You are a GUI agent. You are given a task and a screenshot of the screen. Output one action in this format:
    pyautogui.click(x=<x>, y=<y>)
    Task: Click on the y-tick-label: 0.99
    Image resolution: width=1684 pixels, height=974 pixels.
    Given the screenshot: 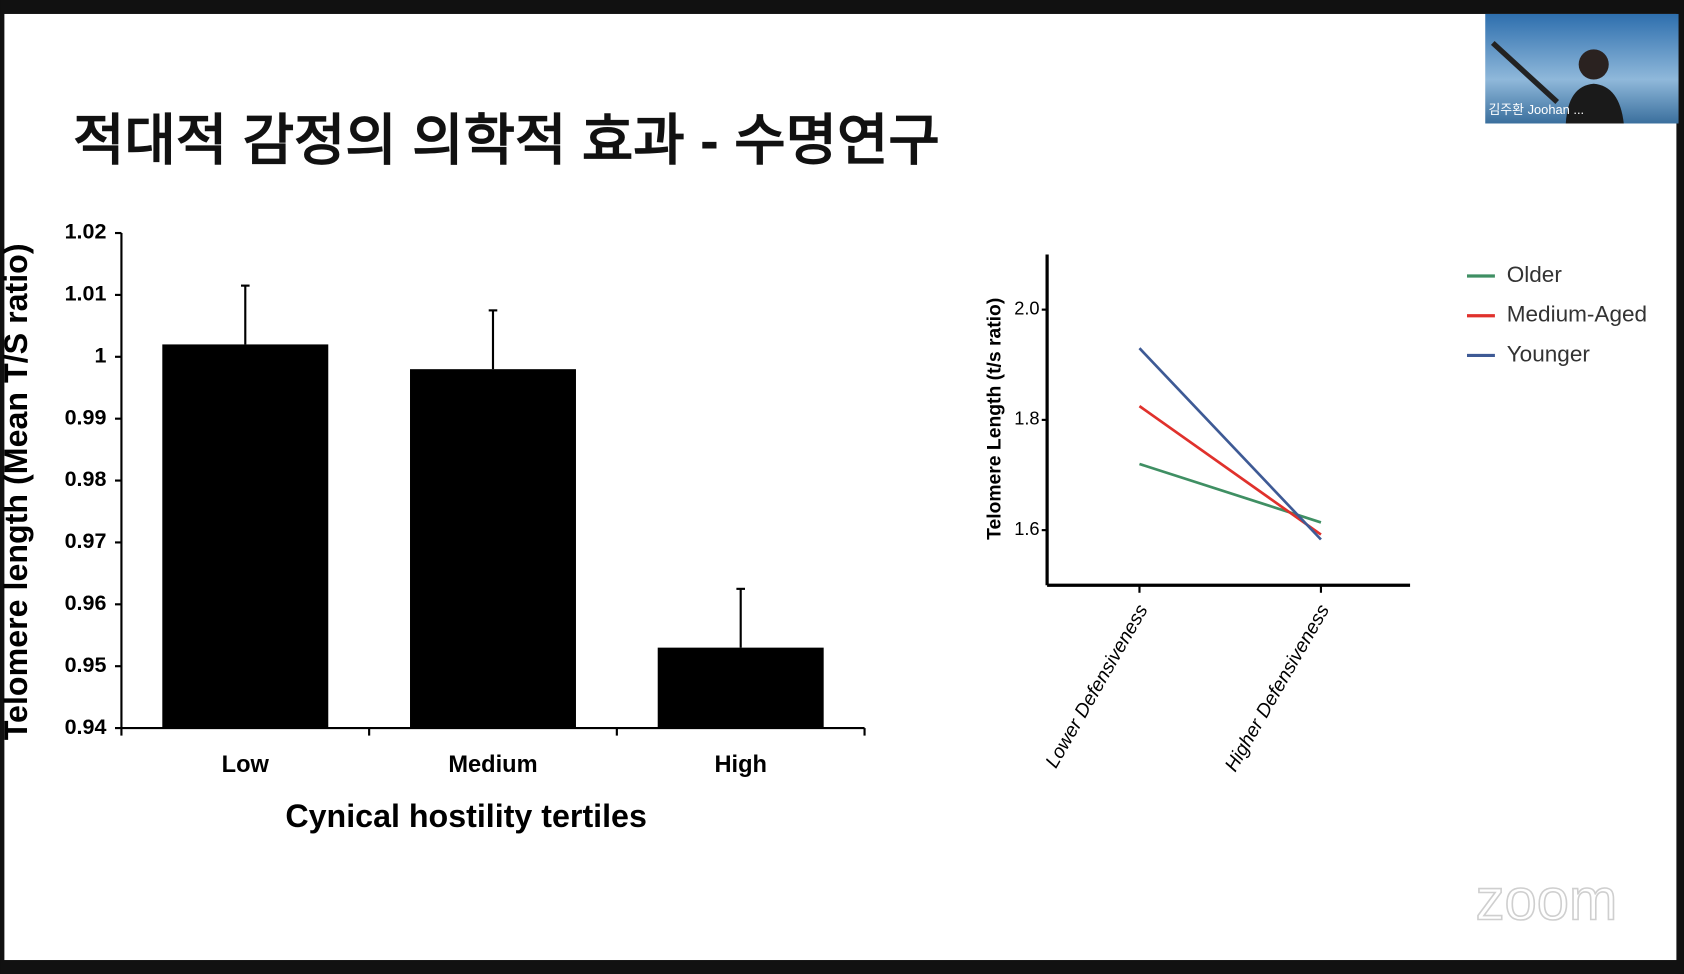 What is the action you would take?
    pyautogui.click(x=86, y=417)
    